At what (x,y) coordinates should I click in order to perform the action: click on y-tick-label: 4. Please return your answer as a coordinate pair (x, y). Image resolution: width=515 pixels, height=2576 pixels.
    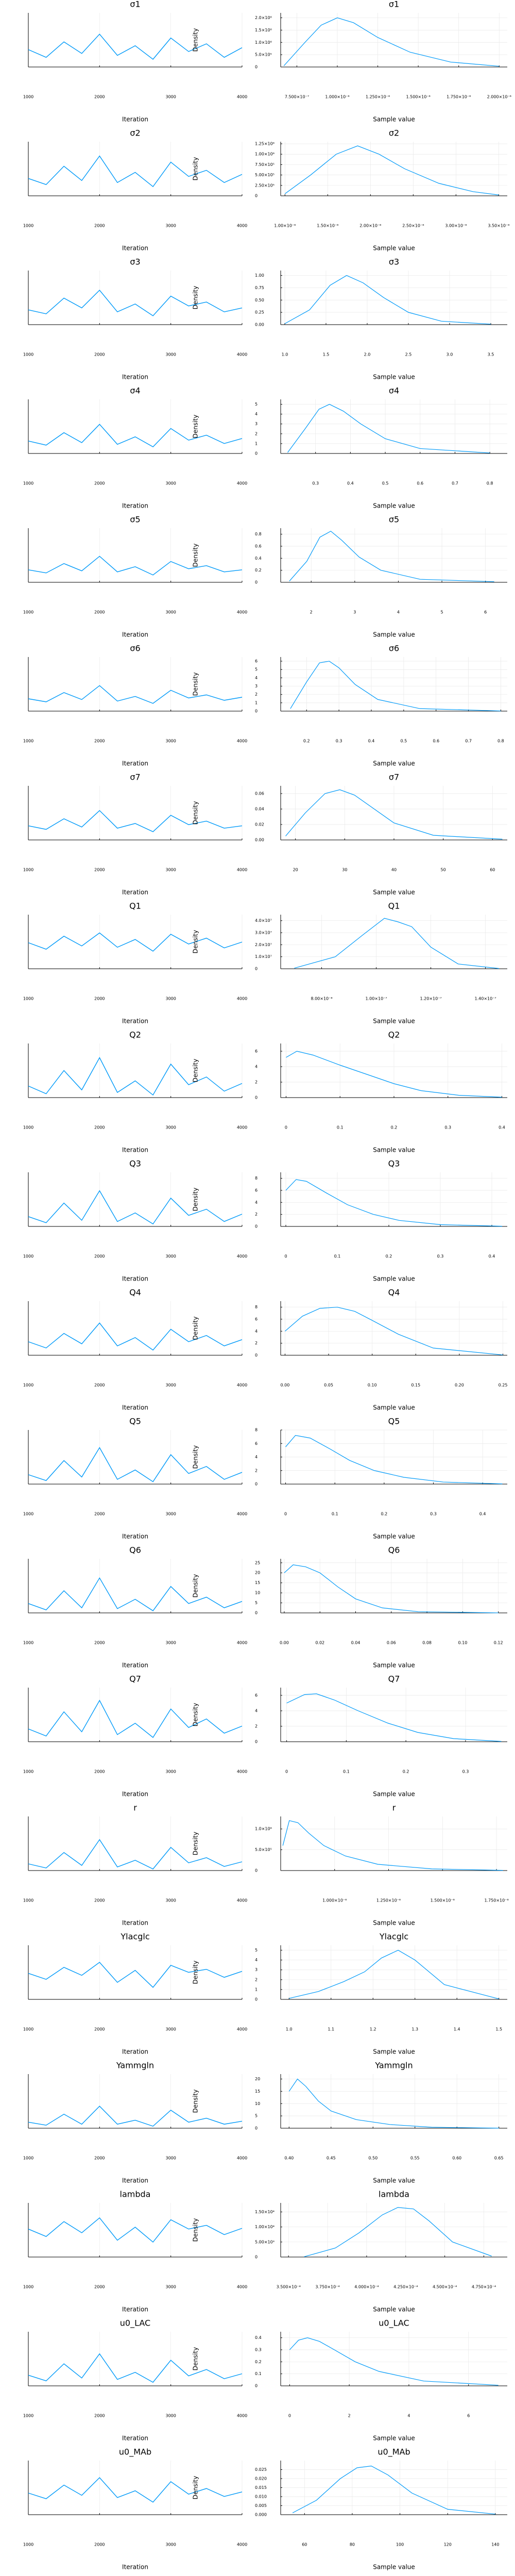
    Looking at the image, I should click on (256, 678).